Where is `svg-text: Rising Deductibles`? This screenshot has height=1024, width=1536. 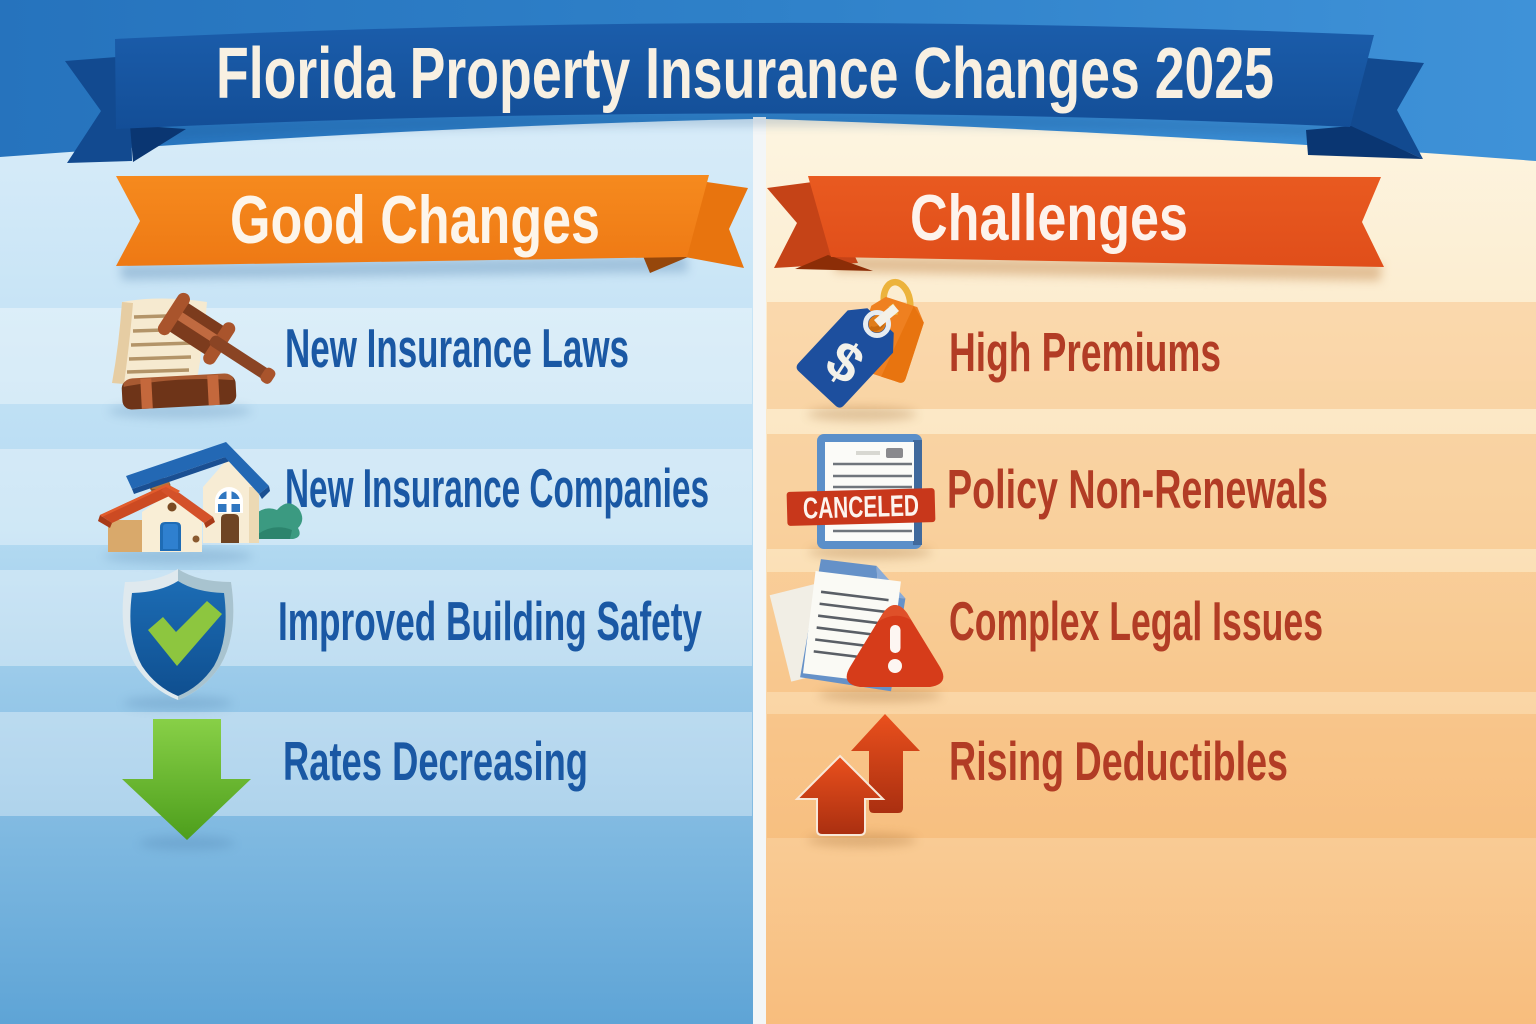
svg-text: Rising Deductibles is located at coordinates (1118, 761).